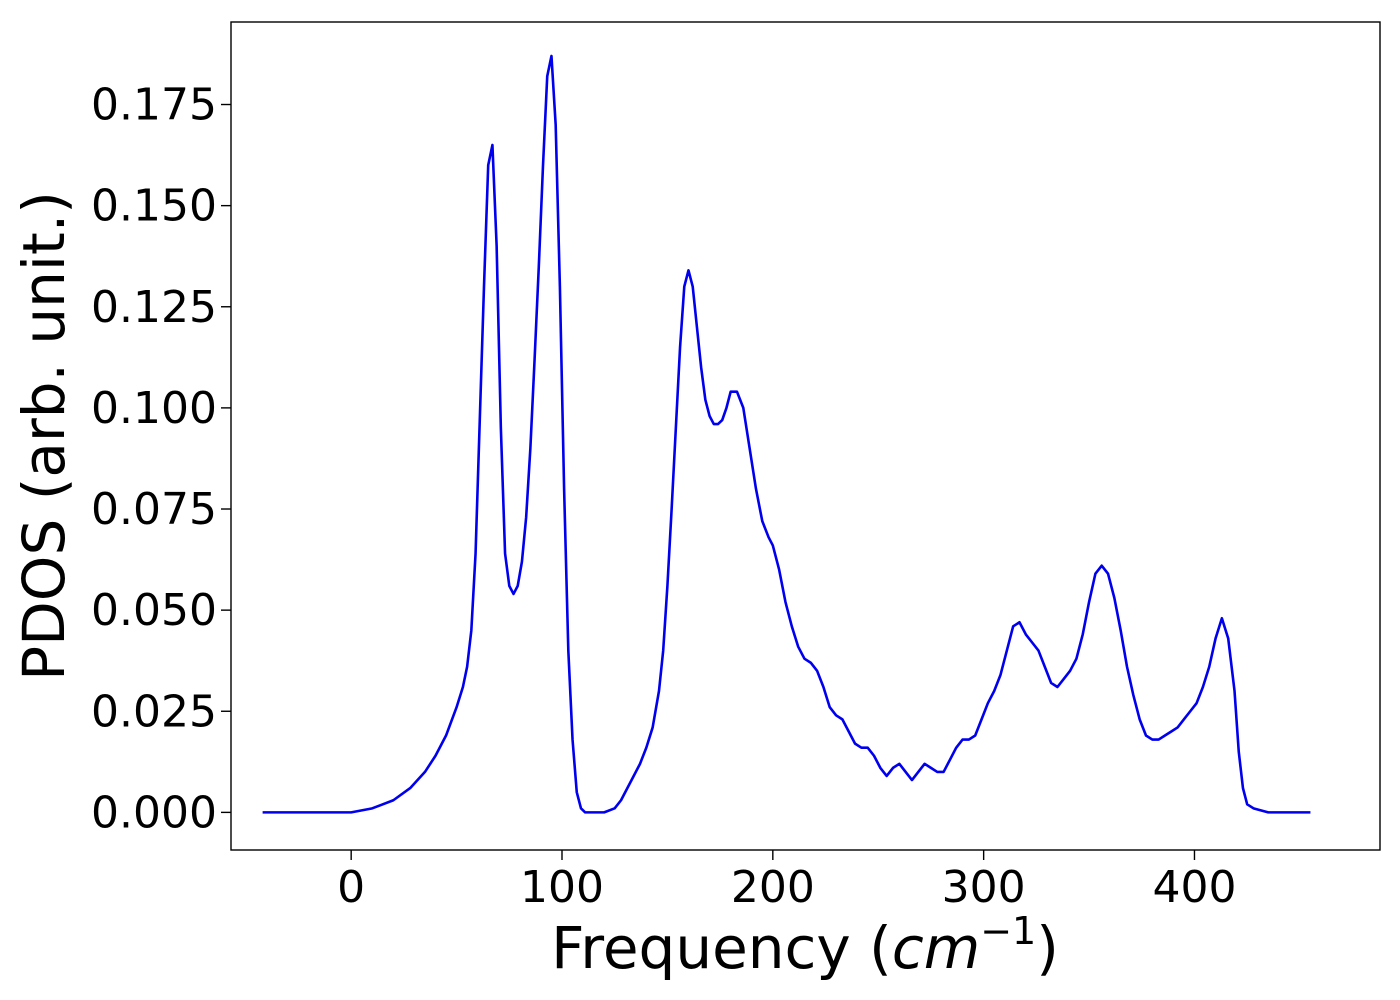 The width and height of the screenshot is (1400, 1000). What do you see at coordinates (154, 711) in the screenshot?
I see `y-tick-label: 0.025` at bounding box center [154, 711].